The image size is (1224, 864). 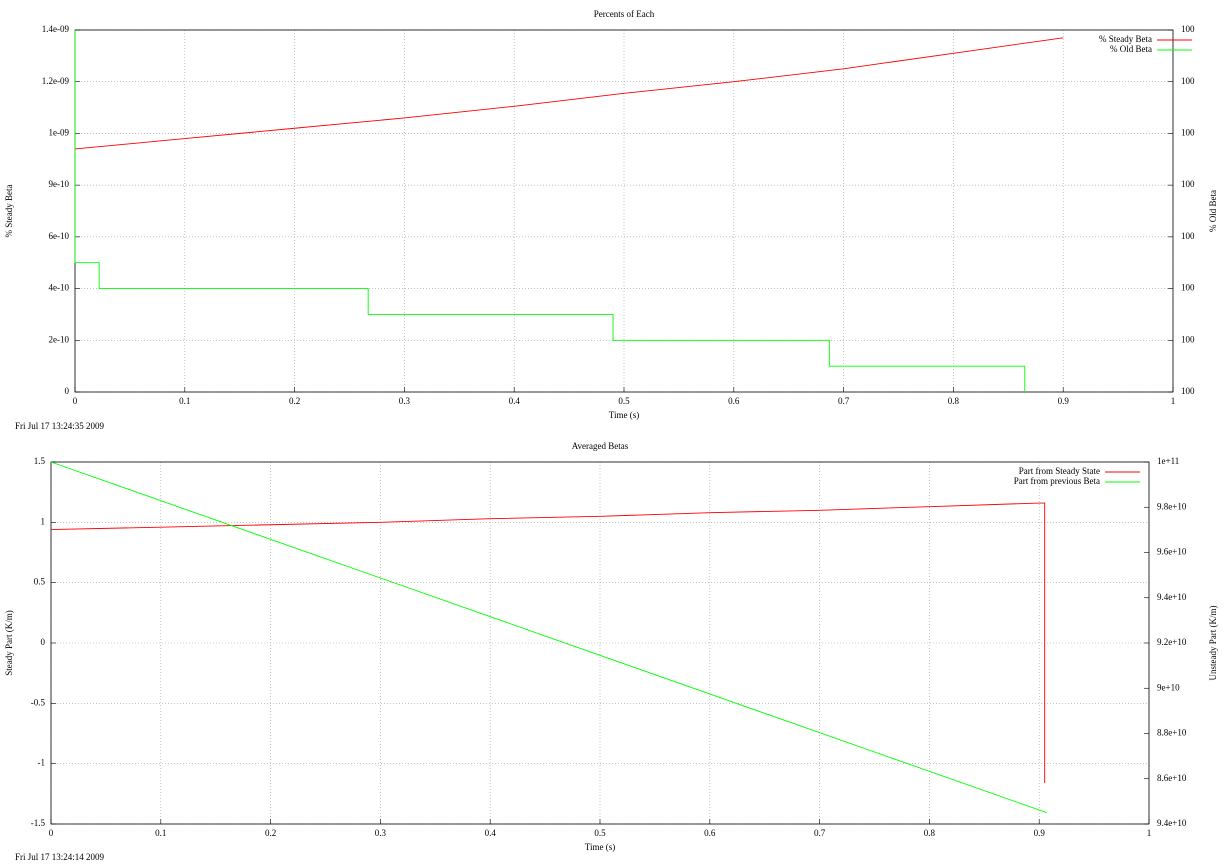 I want to click on y2-tick-label: 9e+10, so click(x=1168, y=687).